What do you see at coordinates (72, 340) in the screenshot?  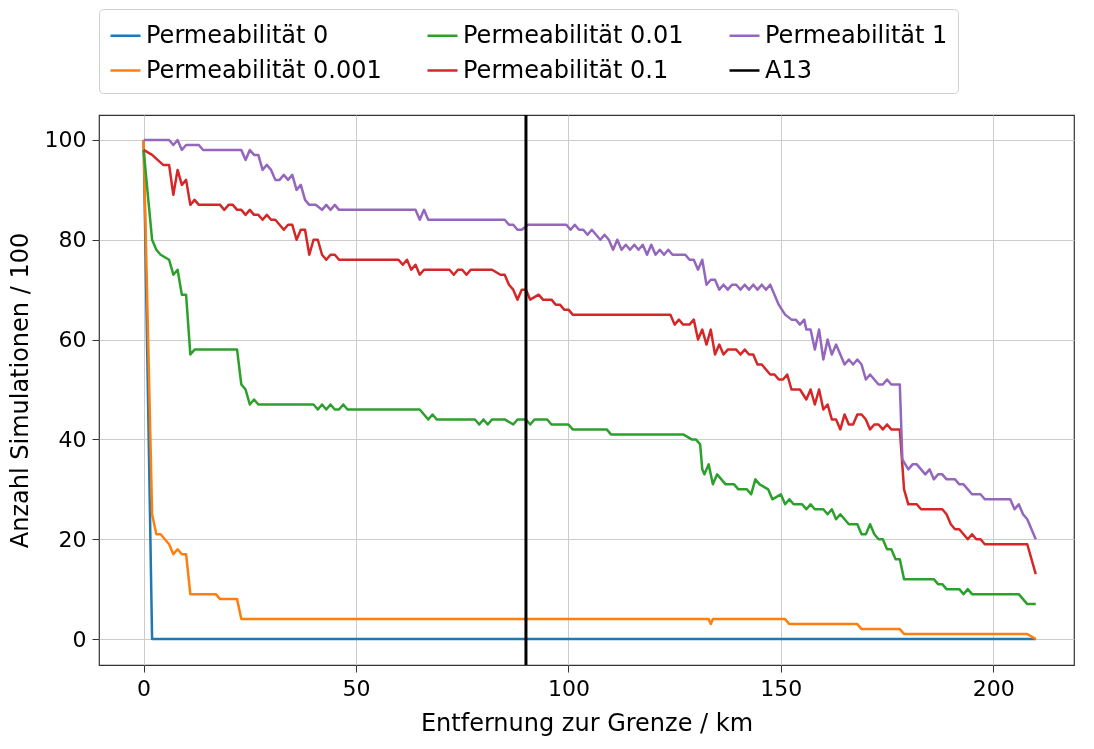 I see `y-tick-label: 60` at bounding box center [72, 340].